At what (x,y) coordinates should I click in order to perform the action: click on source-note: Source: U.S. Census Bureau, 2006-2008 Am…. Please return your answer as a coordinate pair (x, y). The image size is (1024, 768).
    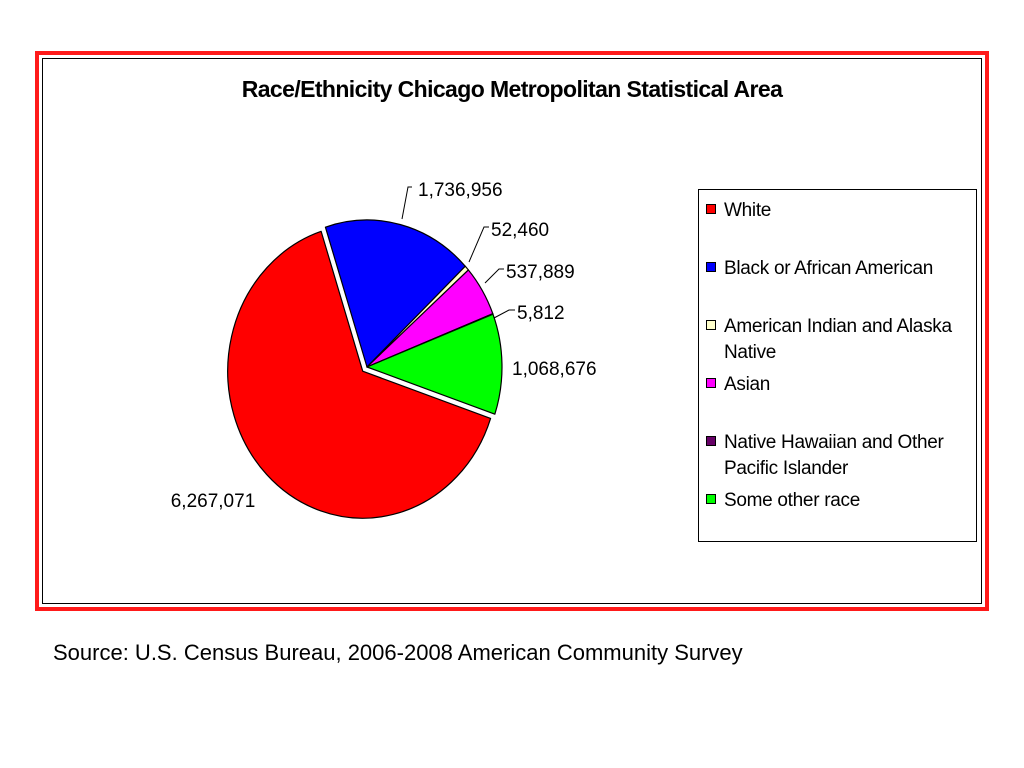
    Looking at the image, I should click on (398, 652).